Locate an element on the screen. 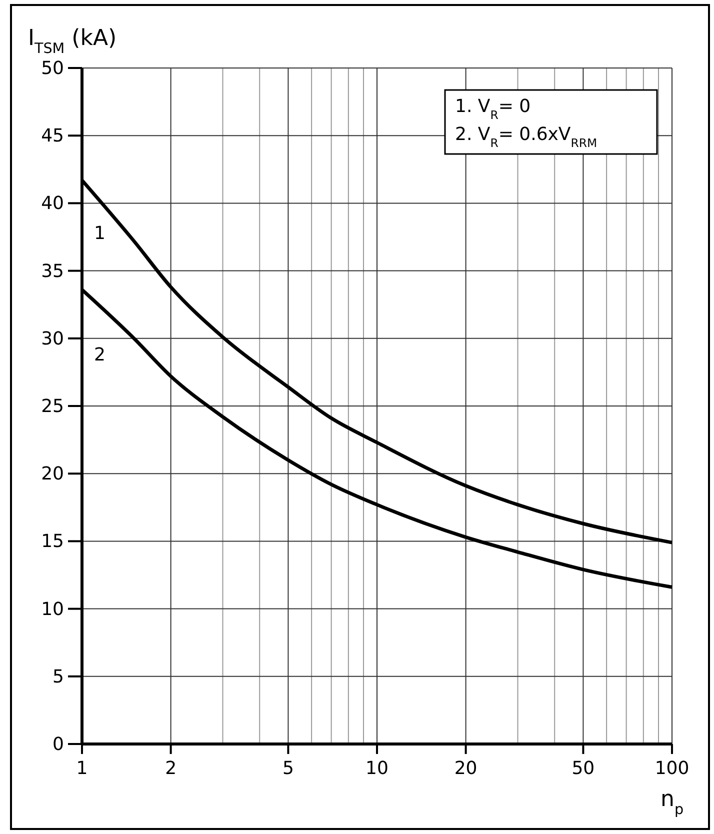 The image size is (714, 834). x-tick-label: 5 is located at coordinates (288, 768).